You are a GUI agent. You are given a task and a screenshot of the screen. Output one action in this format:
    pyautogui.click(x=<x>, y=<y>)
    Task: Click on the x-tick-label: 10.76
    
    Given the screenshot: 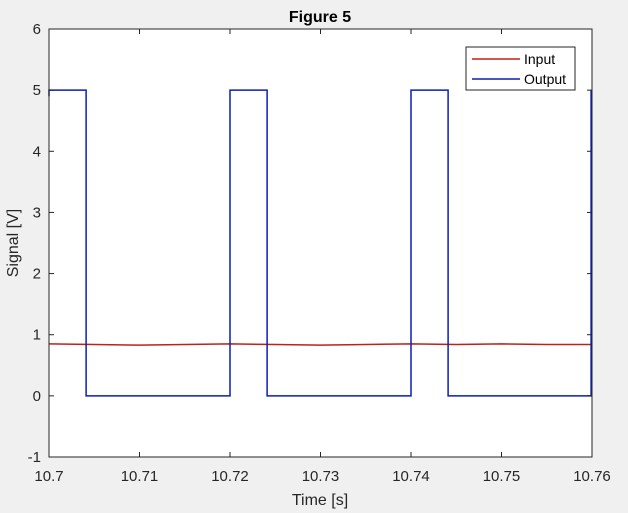 What is the action you would take?
    pyautogui.click(x=592, y=476)
    